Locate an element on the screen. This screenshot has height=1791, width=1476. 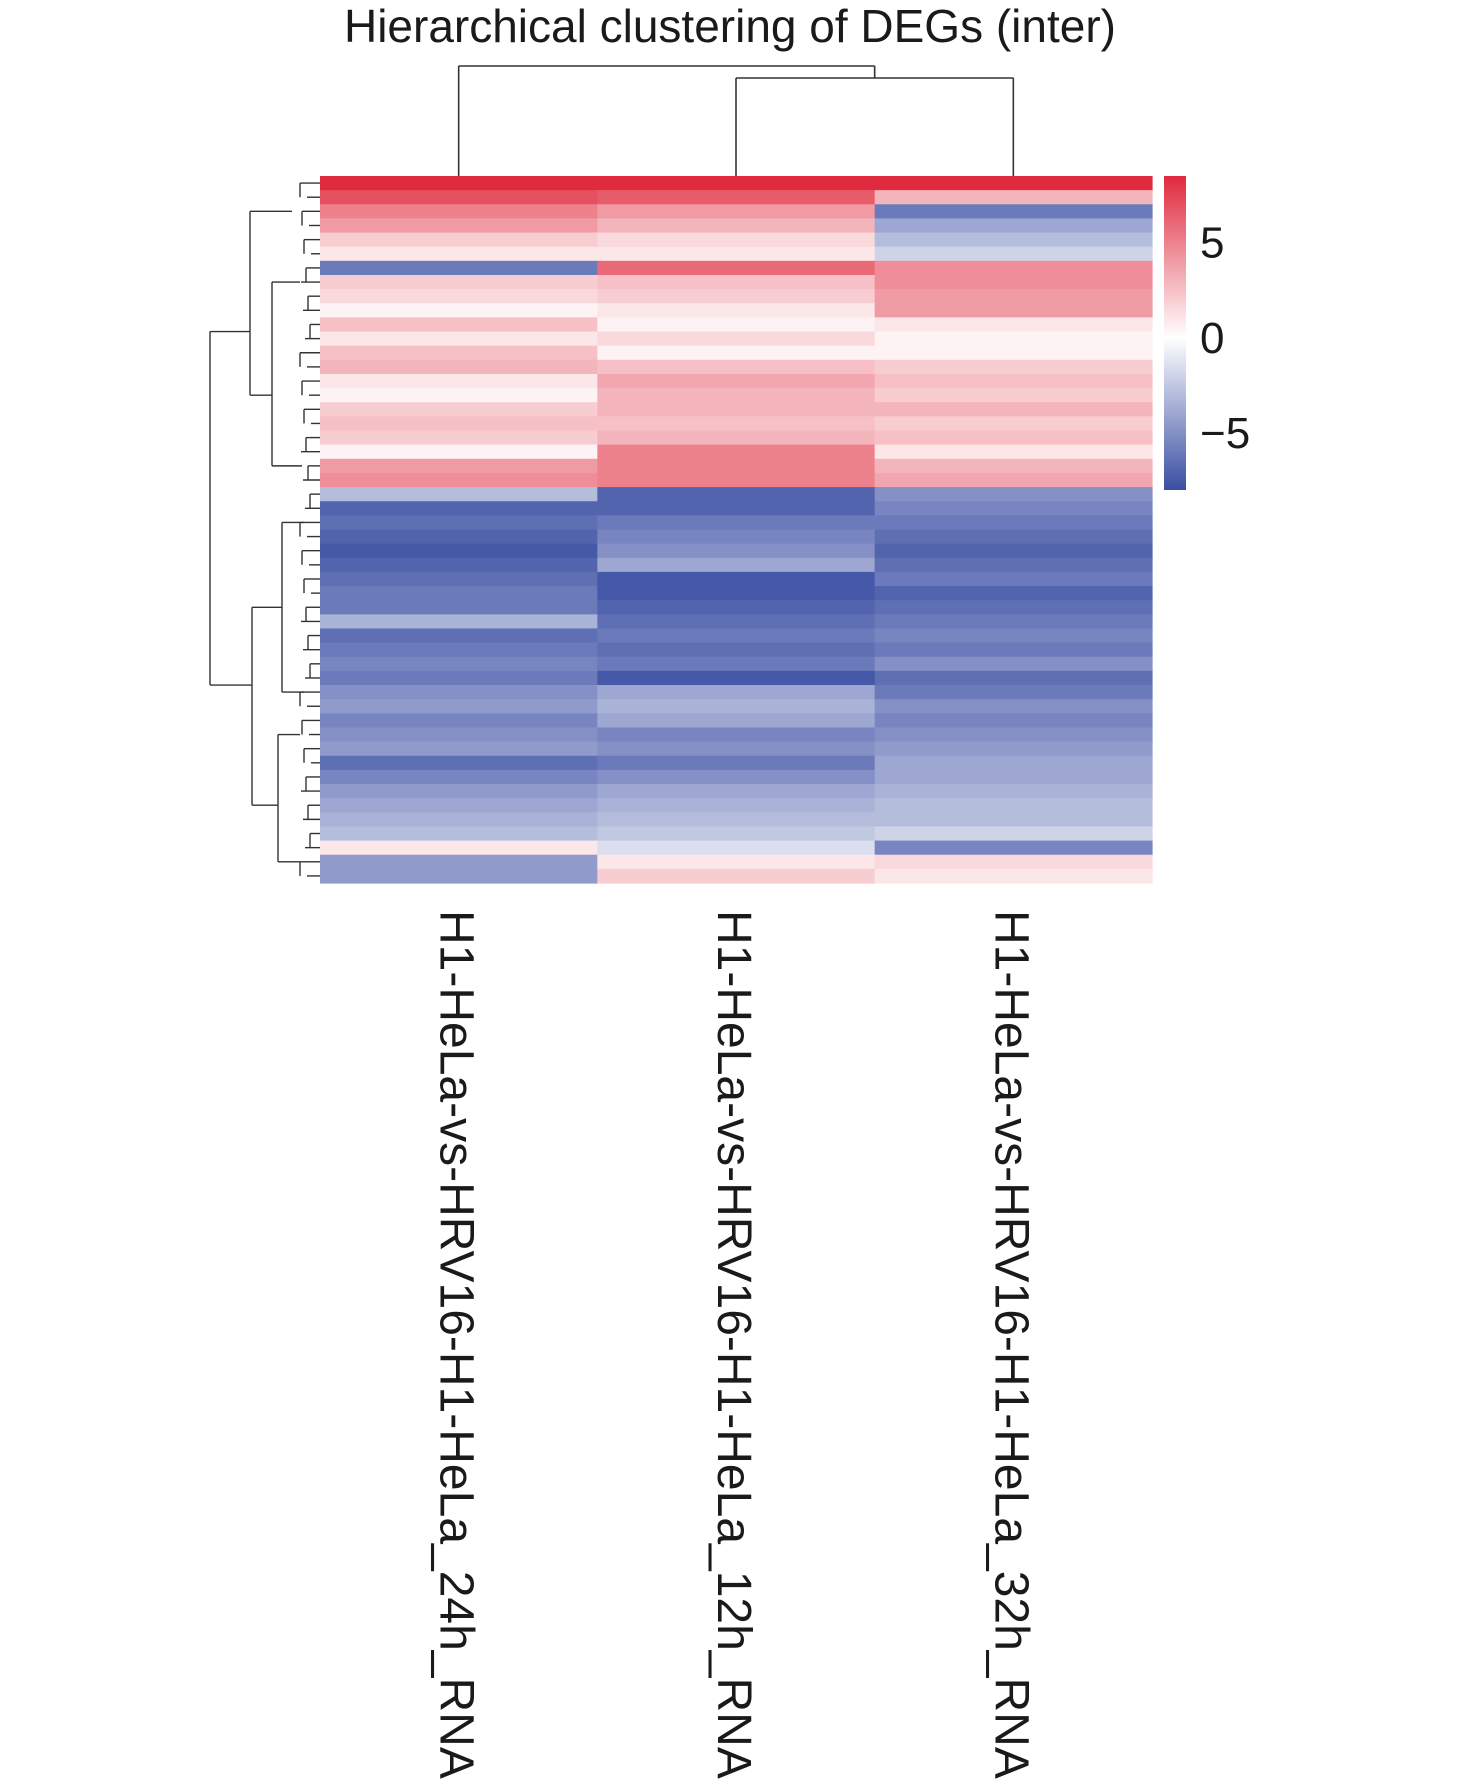
row-dendrogram is located at coordinates (264, 529).